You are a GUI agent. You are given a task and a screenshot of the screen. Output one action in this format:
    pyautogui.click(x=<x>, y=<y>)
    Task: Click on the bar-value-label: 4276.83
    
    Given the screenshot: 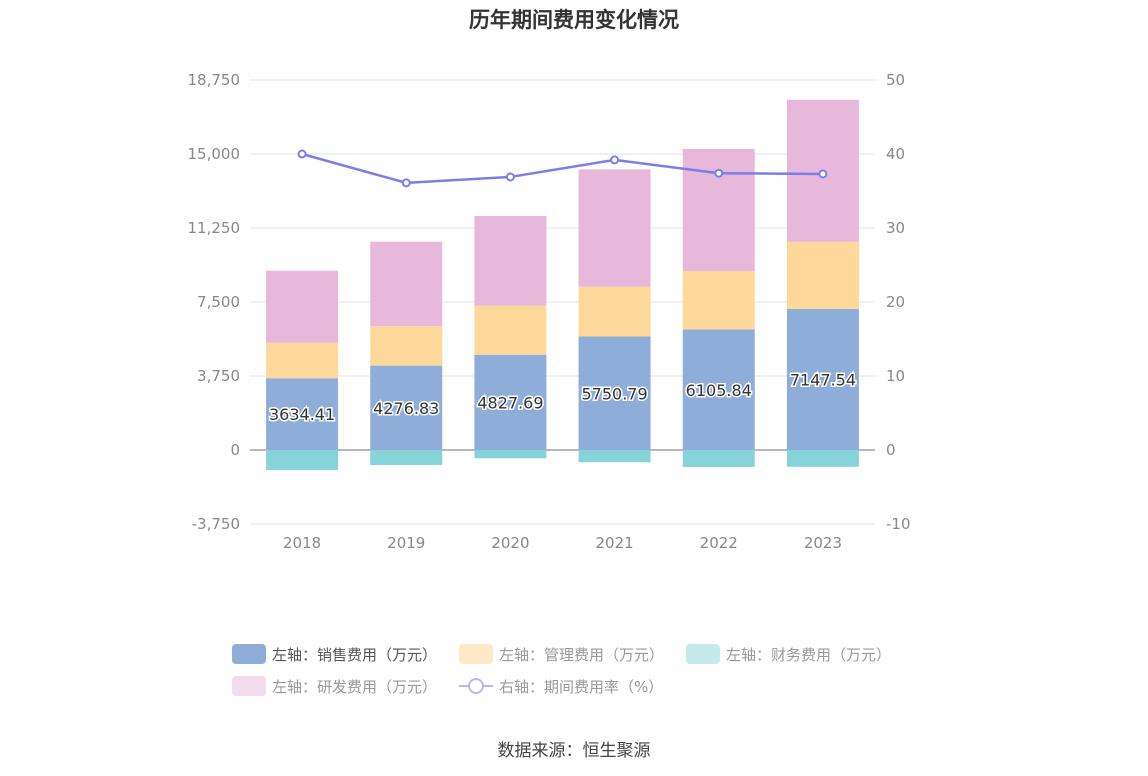 What is the action you would take?
    pyautogui.click(x=406, y=408)
    